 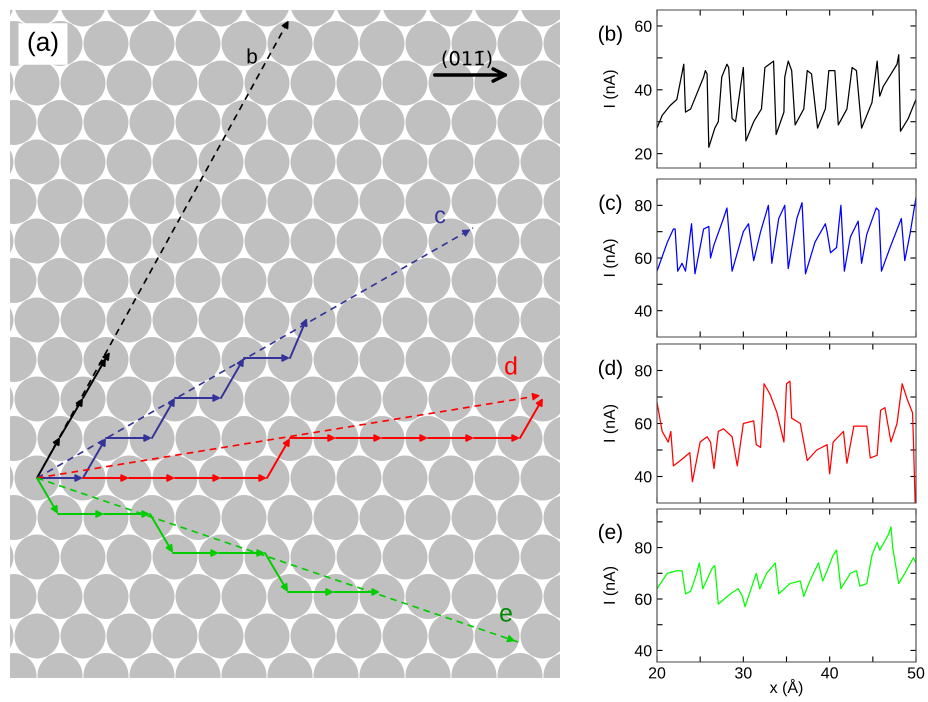 I want to click on x-axis-title: x (Å), so click(x=786, y=687).